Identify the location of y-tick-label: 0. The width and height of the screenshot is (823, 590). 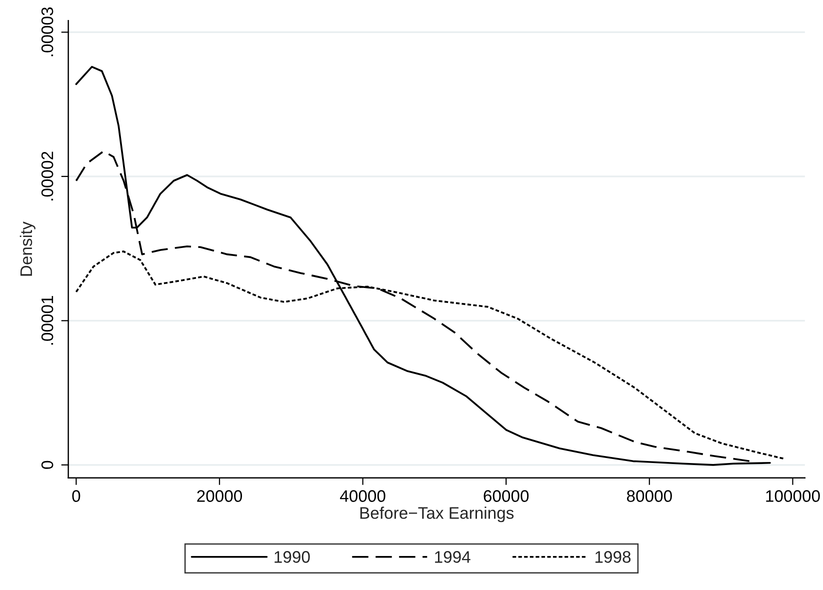
(47, 464).